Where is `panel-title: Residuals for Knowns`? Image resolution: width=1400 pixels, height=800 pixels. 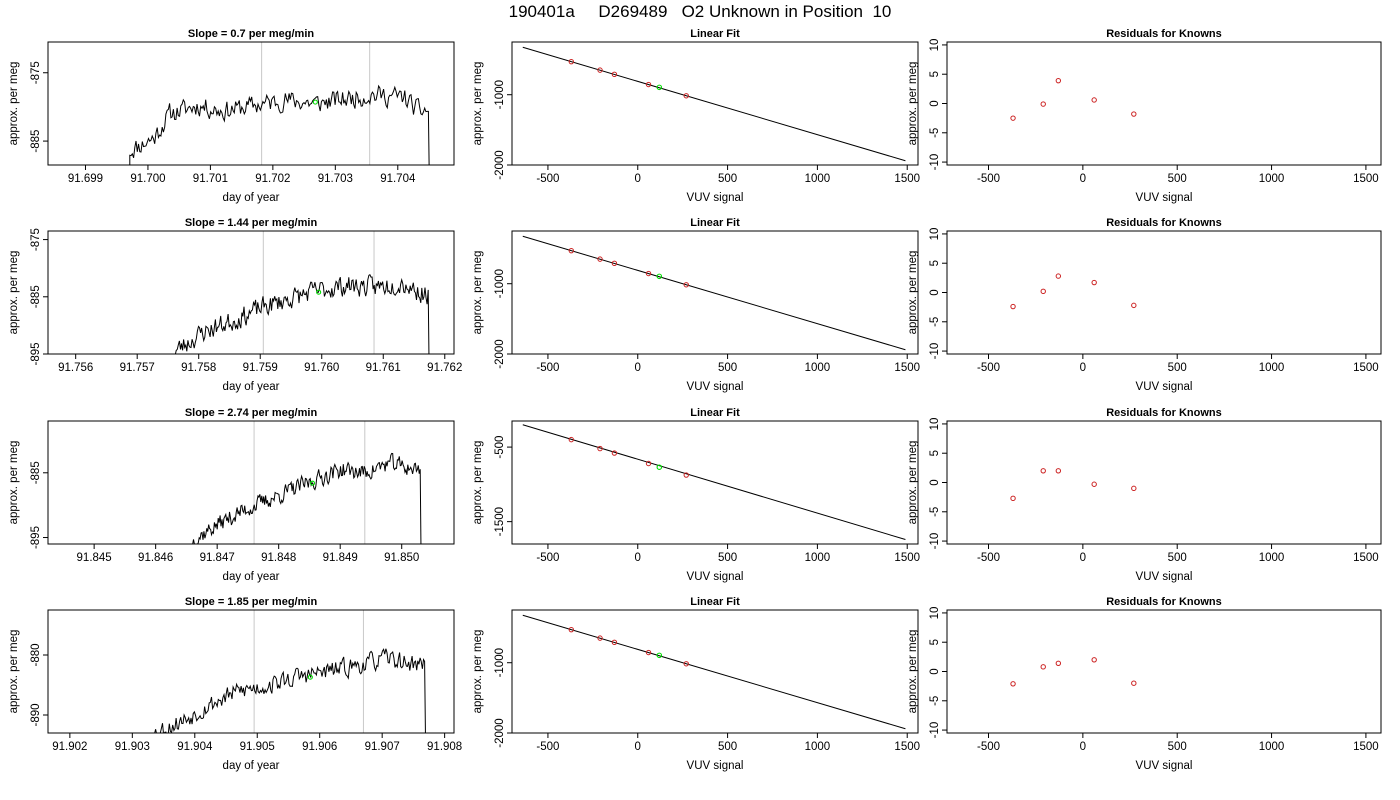
panel-title: Residuals for Knowns is located at coordinates (1164, 223).